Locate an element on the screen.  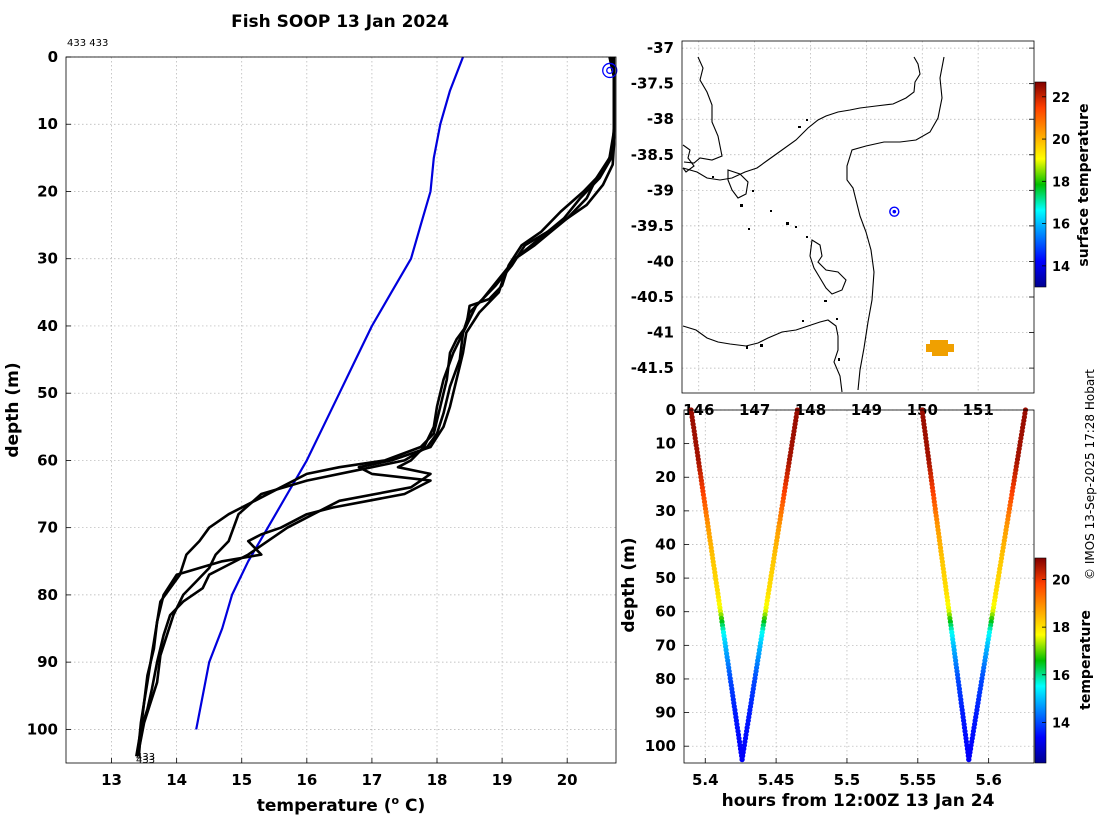
victoria-coast is located at coordinates (801, 118).